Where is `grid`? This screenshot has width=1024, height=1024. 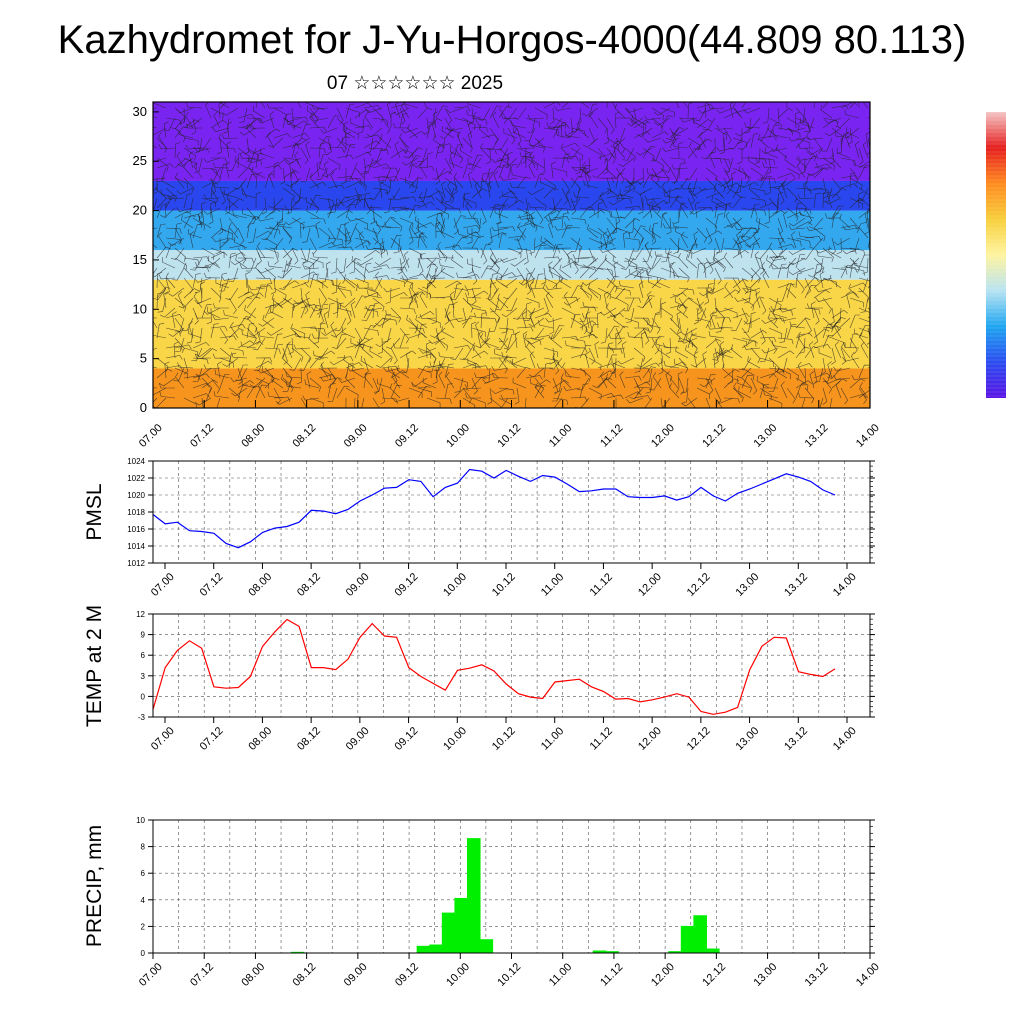 grid is located at coordinates (511, 665).